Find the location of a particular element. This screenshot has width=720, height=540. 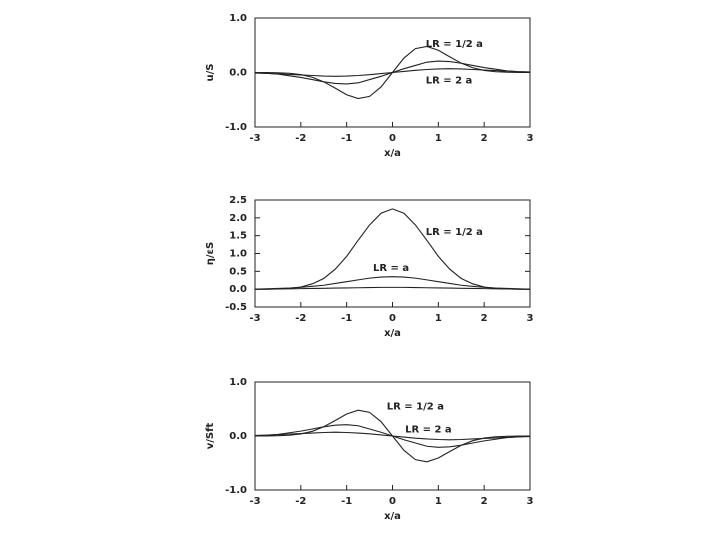

y-tick-label: 2.5 is located at coordinates (238, 200).